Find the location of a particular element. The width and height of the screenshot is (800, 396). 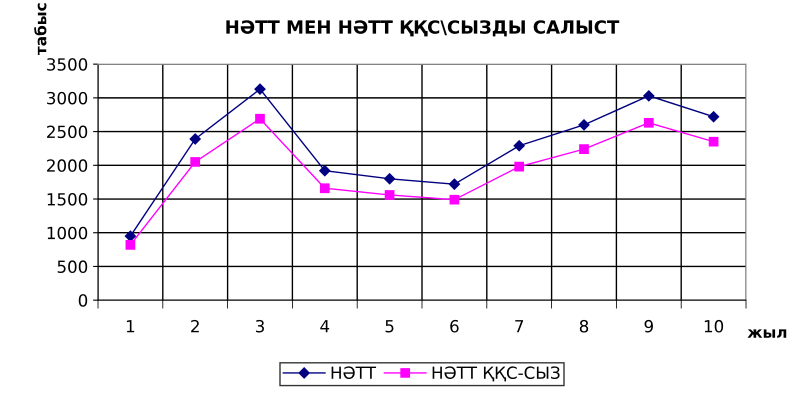

x-axis-title: жыл is located at coordinates (767, 333).